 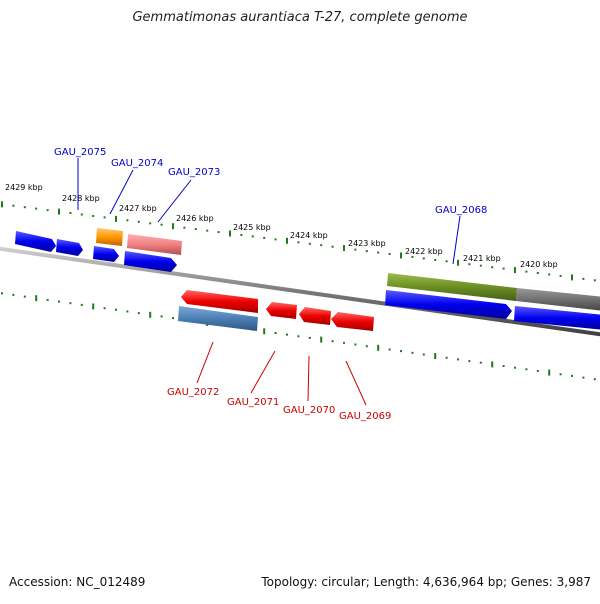 I want to click on label-gau-2070: GAU_2070, so click(x=309, y=410).